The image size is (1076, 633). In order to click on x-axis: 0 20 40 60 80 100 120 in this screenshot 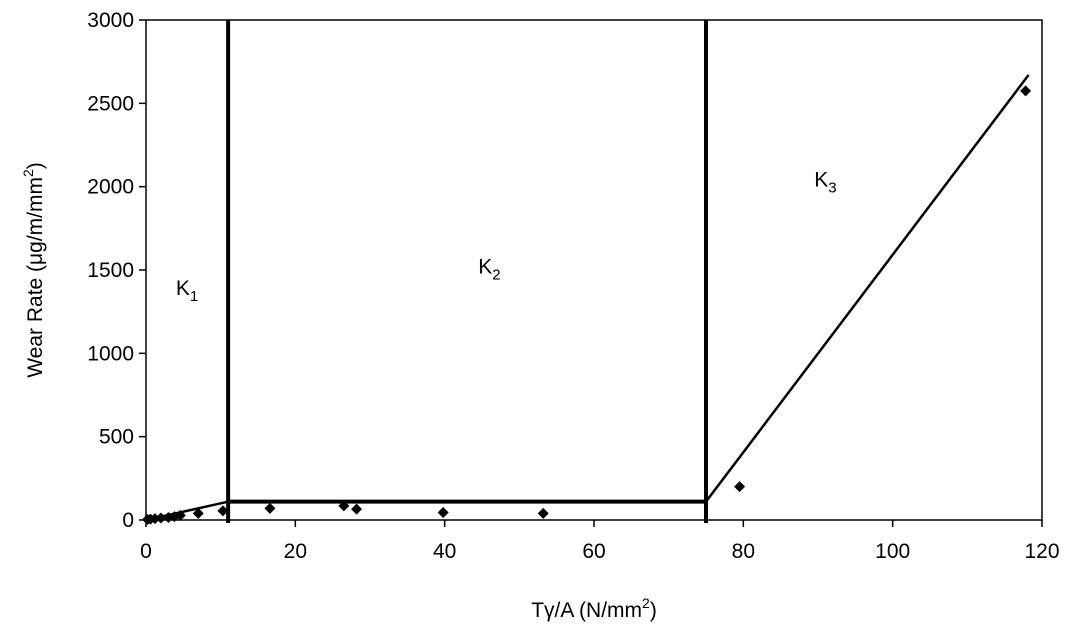, I will do `click(600, 541)`.